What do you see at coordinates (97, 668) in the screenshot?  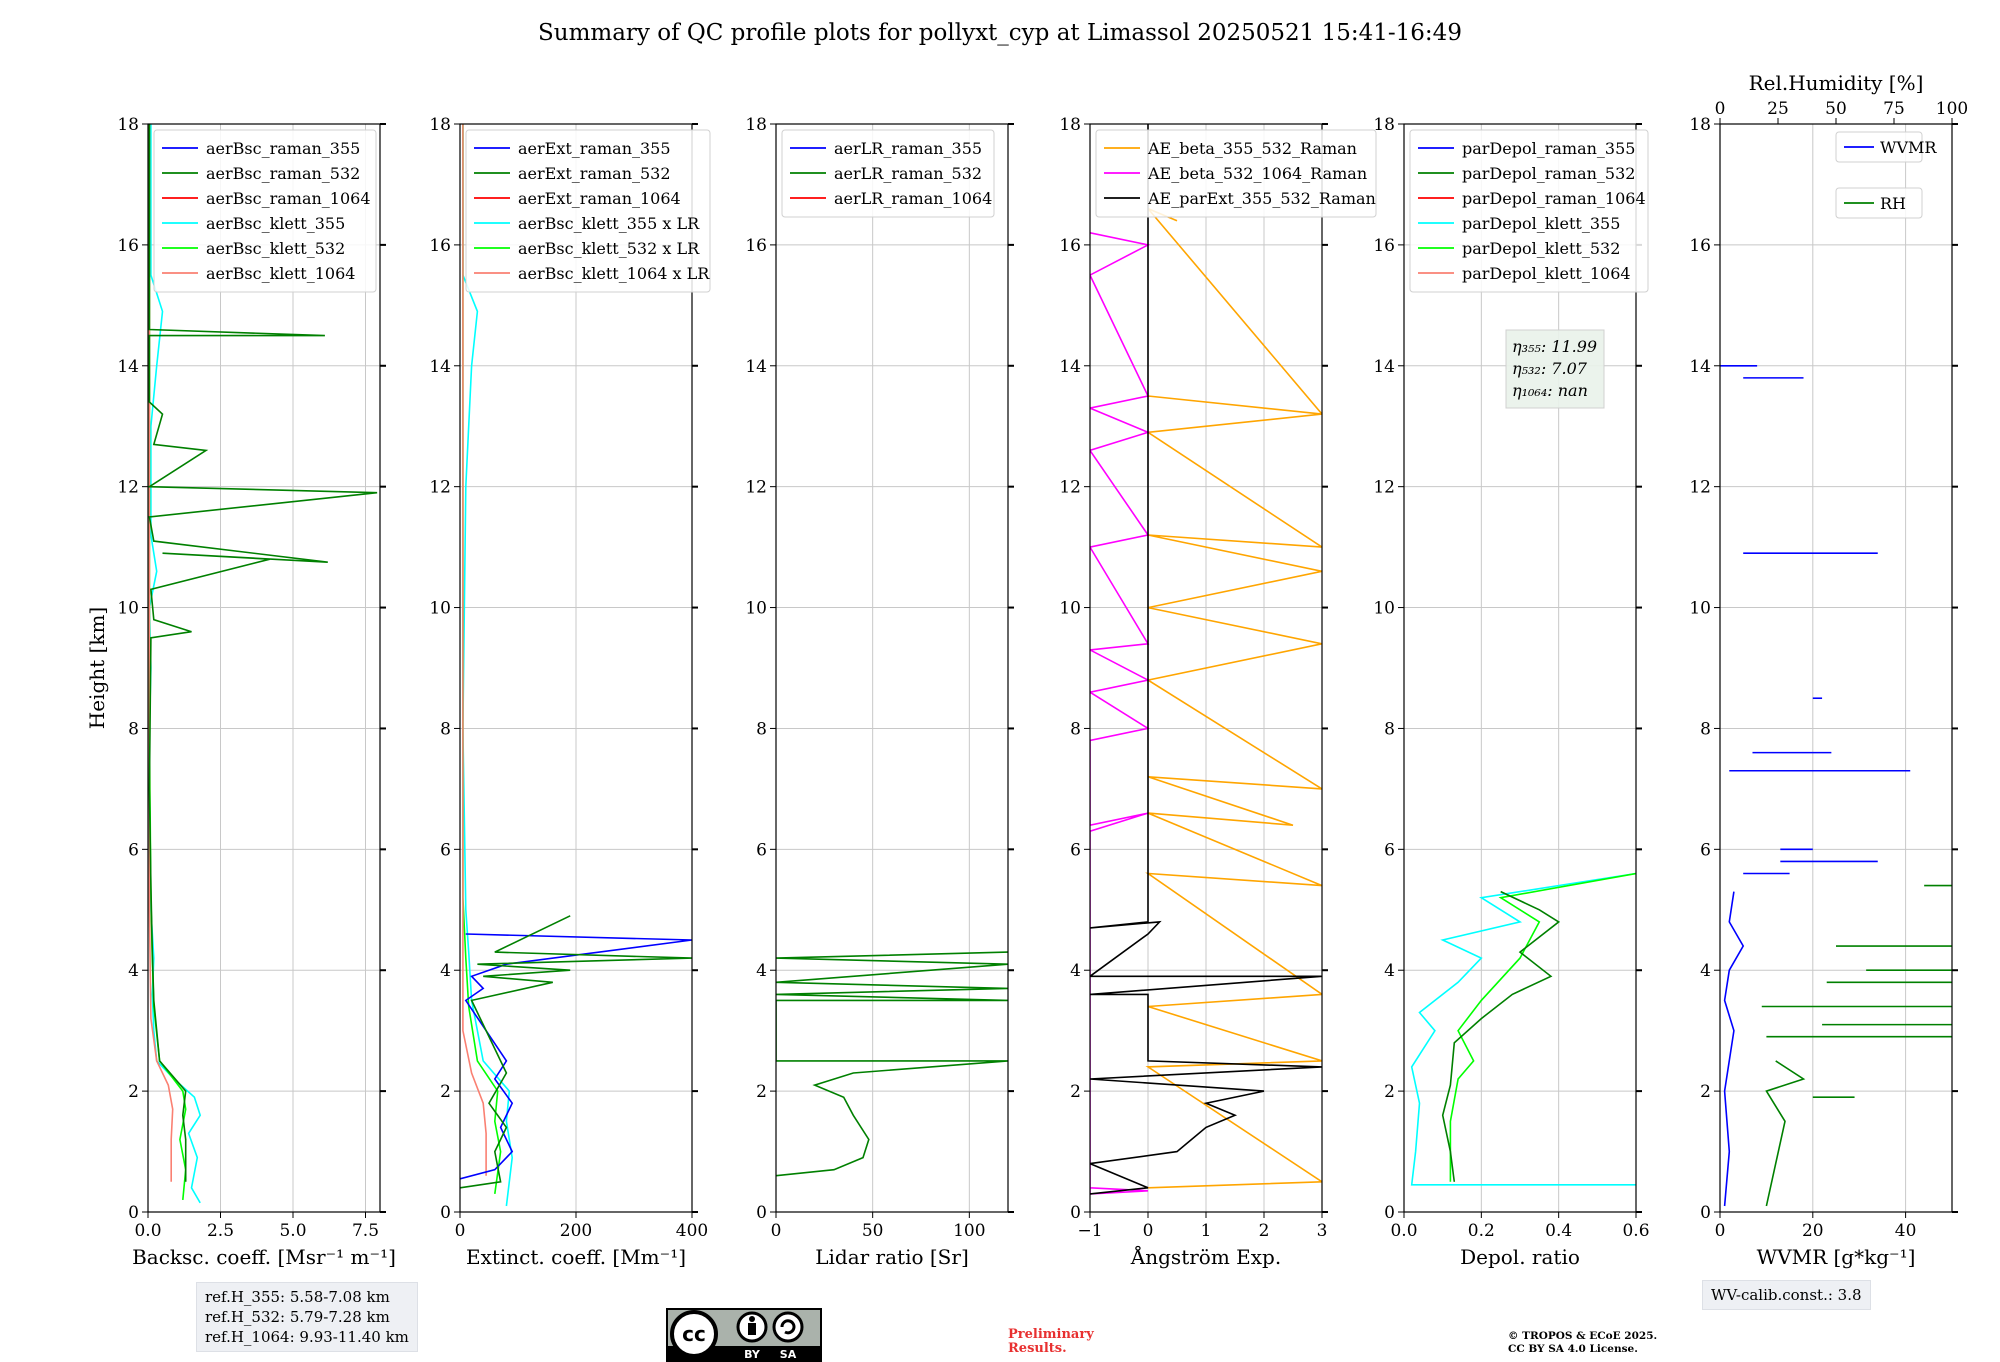 I see `y-axis-label: Height [km]` at bounding box center [97, 668].